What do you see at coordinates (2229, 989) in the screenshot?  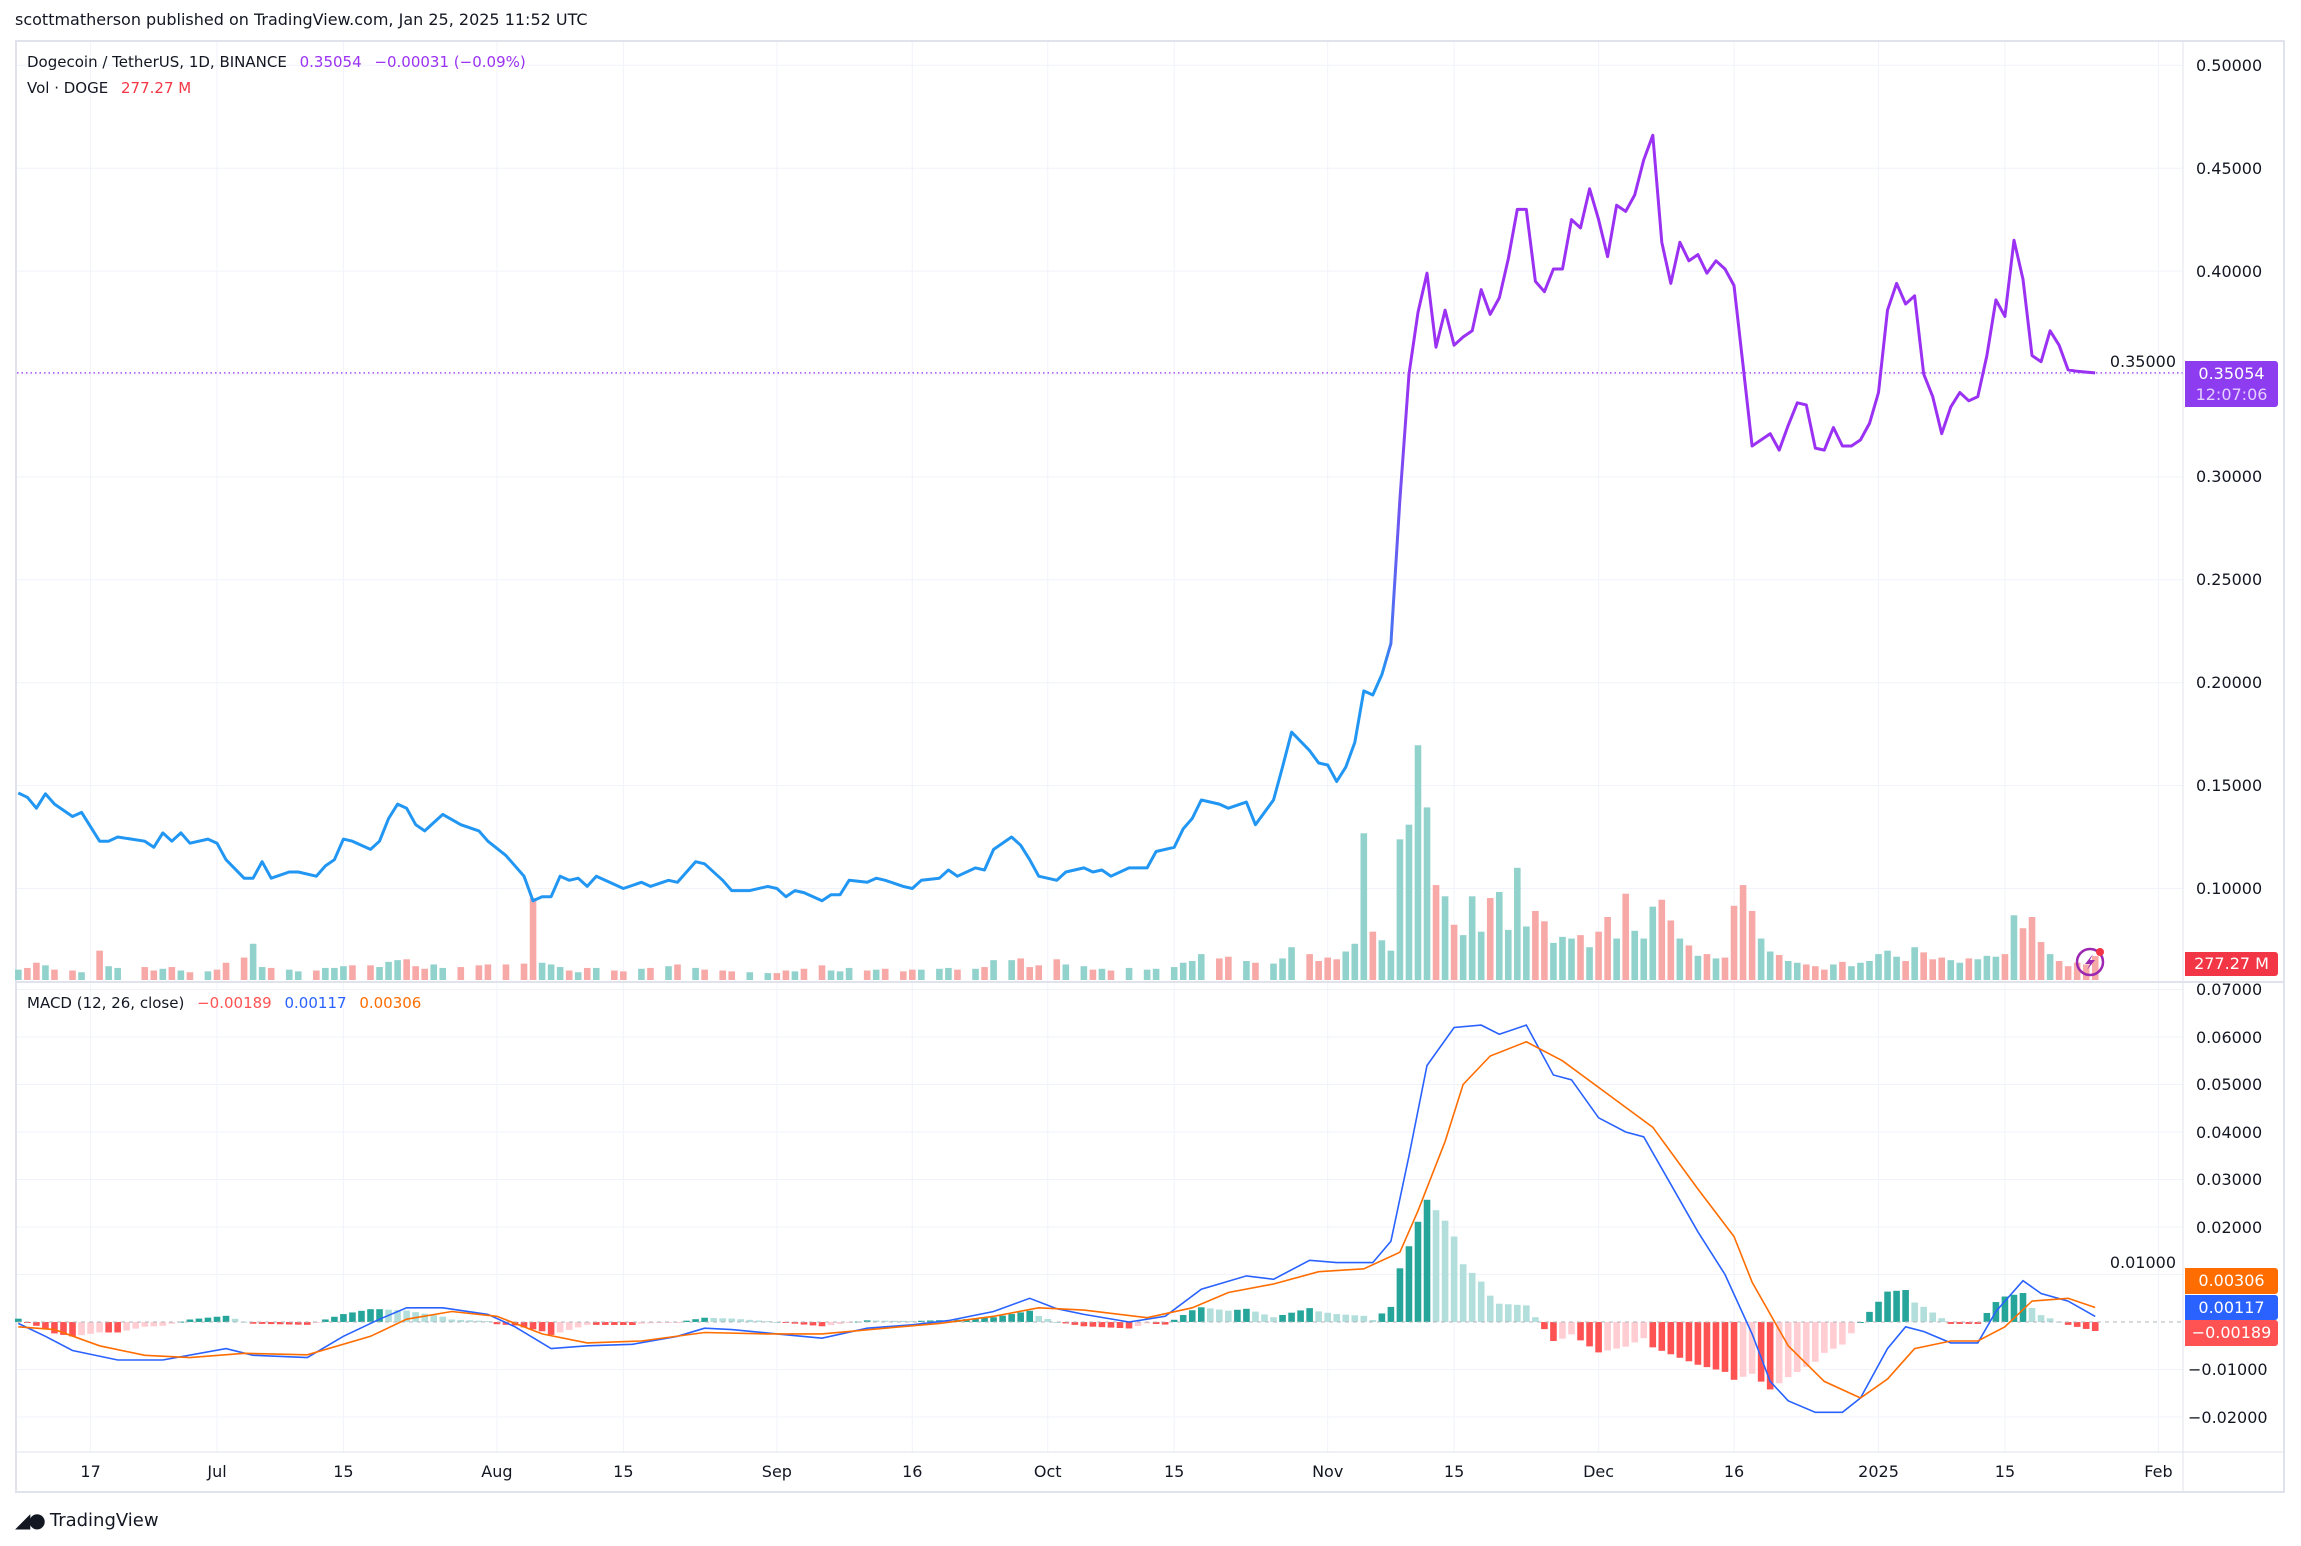 I see `macd-axis-tick: 0.07000` at bounding box center [2229, 989].